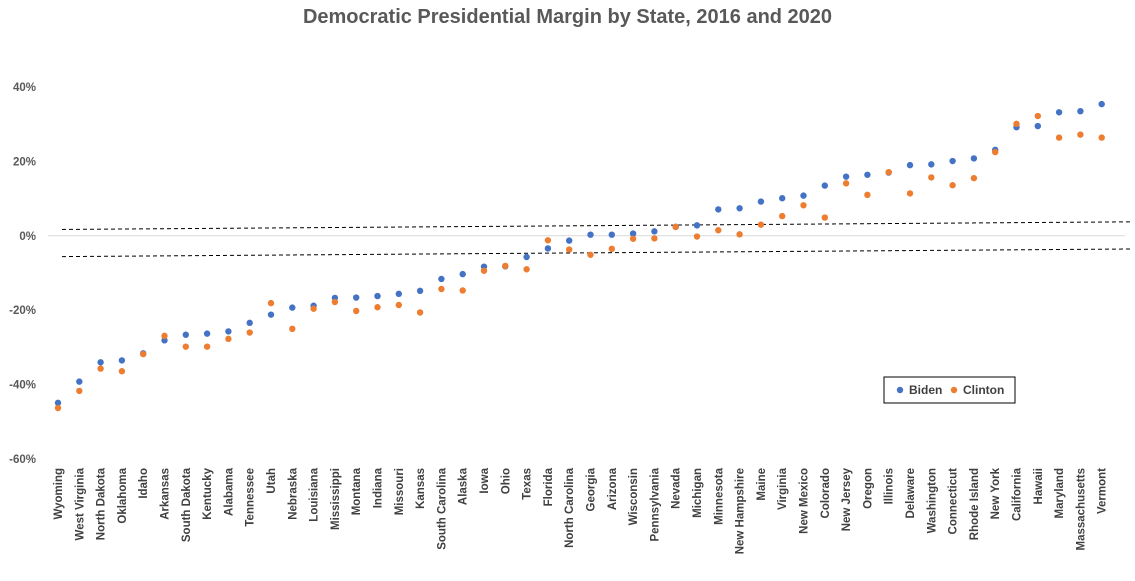 Image resolution: width=1135 pixels, height=581 pixels. I want to click on x-category-label: Louisiana, so click(315, 494).